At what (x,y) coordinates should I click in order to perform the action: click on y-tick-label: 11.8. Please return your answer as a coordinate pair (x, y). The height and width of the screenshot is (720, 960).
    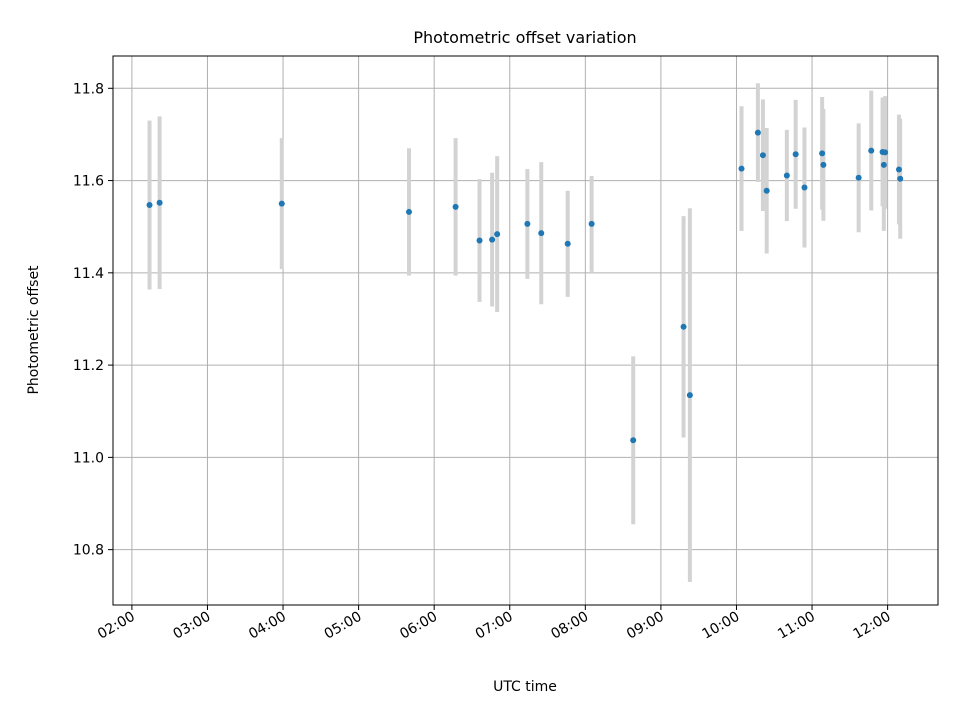
    Looking at the image, I should click on (88, 89).